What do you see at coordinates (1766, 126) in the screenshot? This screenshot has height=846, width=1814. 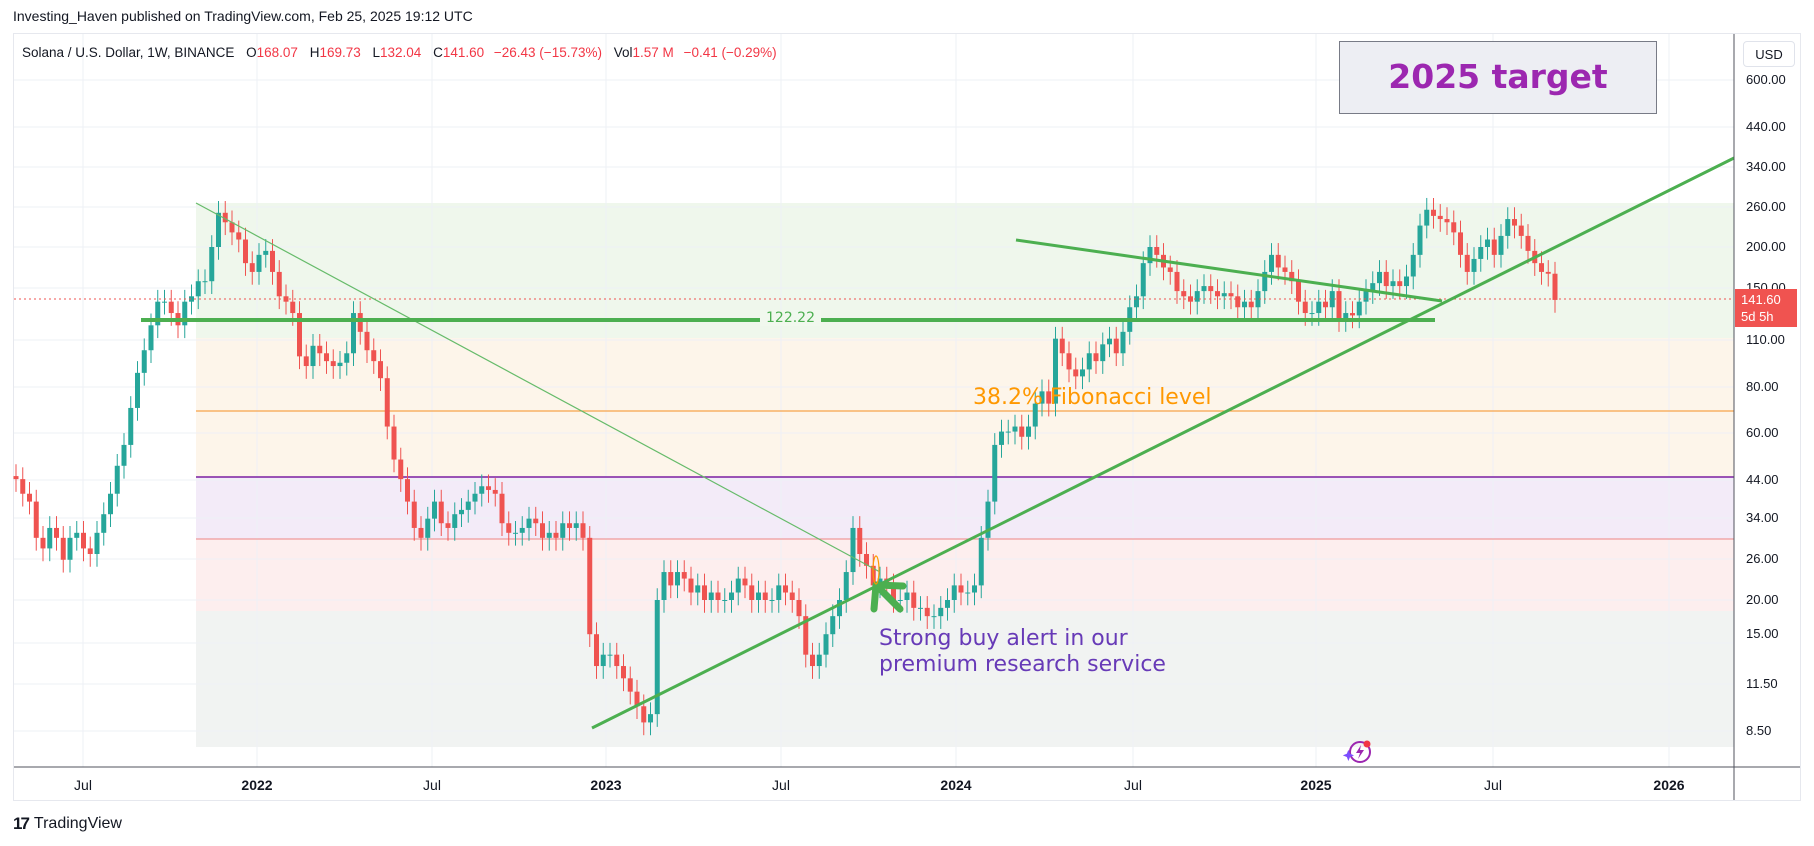 I see `svg-text: 440.00` at bounding box center [1766, 126].